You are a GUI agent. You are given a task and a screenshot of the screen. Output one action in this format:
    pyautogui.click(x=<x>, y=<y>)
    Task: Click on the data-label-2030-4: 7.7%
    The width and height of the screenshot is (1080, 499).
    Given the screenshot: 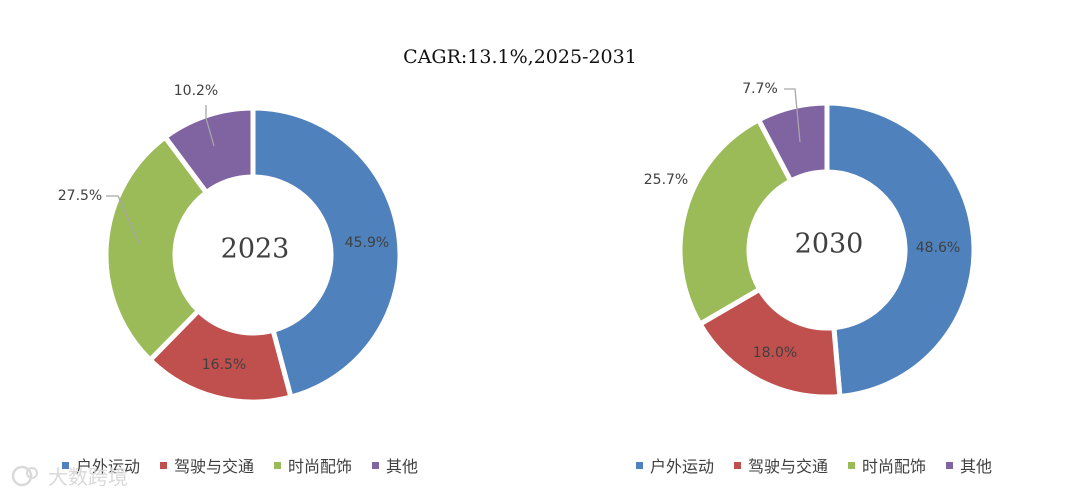 What is the action you would take?
    pyautogui.click(x=760, y=89)
    